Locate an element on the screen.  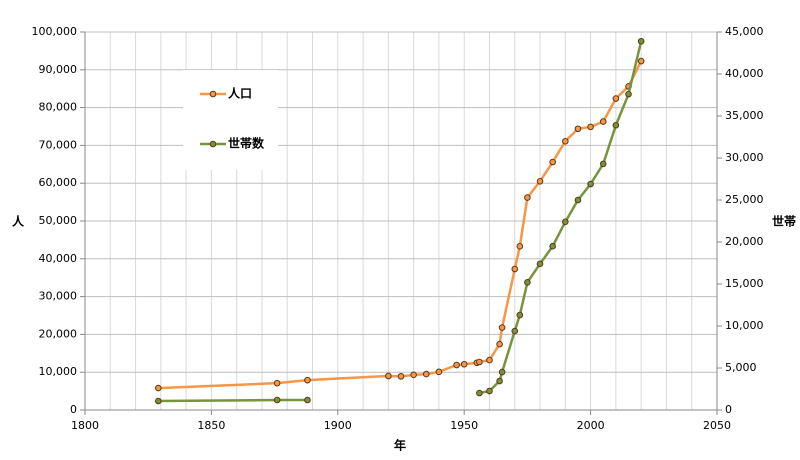
x-tick-label: 2000 is located at coordinates (591, 425).